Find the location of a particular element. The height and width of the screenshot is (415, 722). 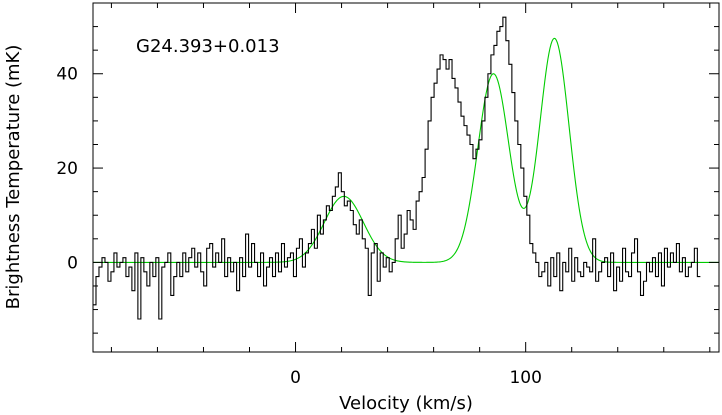

x-axis-label: Velocity (km/s) is located at coordinates (406, 403).